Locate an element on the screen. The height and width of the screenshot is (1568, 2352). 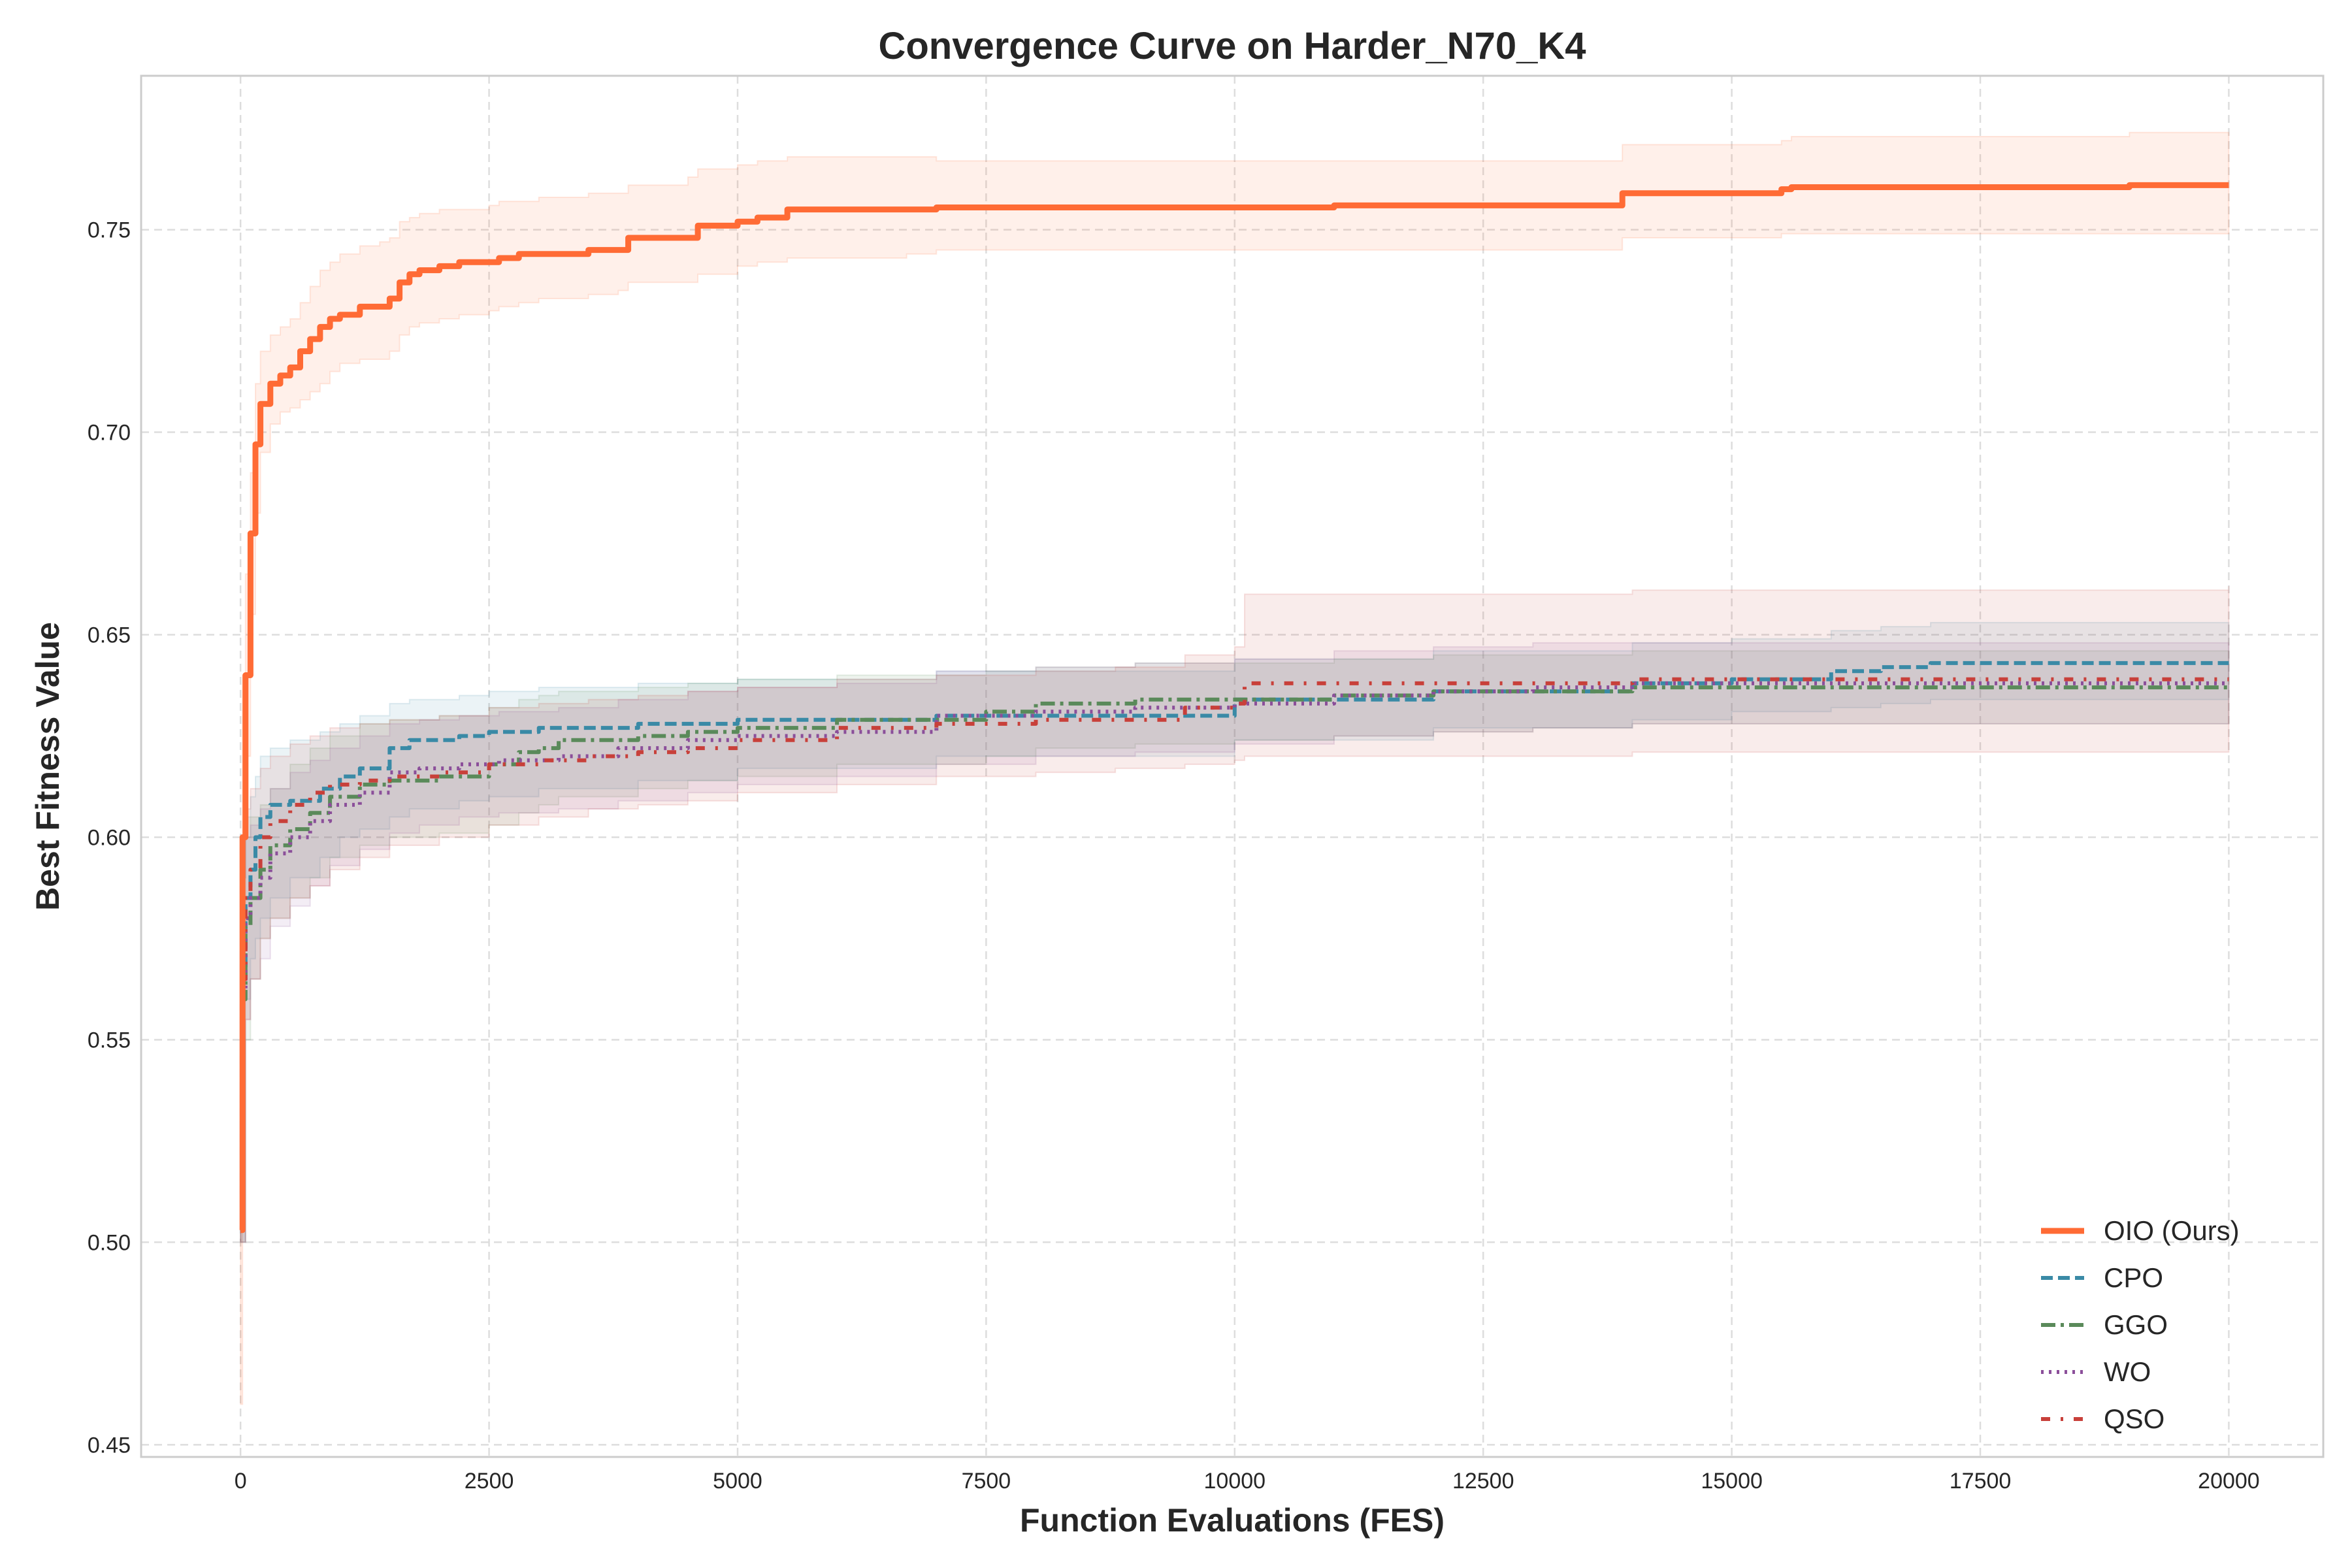
y-tick-label: 0.60 is located at coordinates (109, 837).